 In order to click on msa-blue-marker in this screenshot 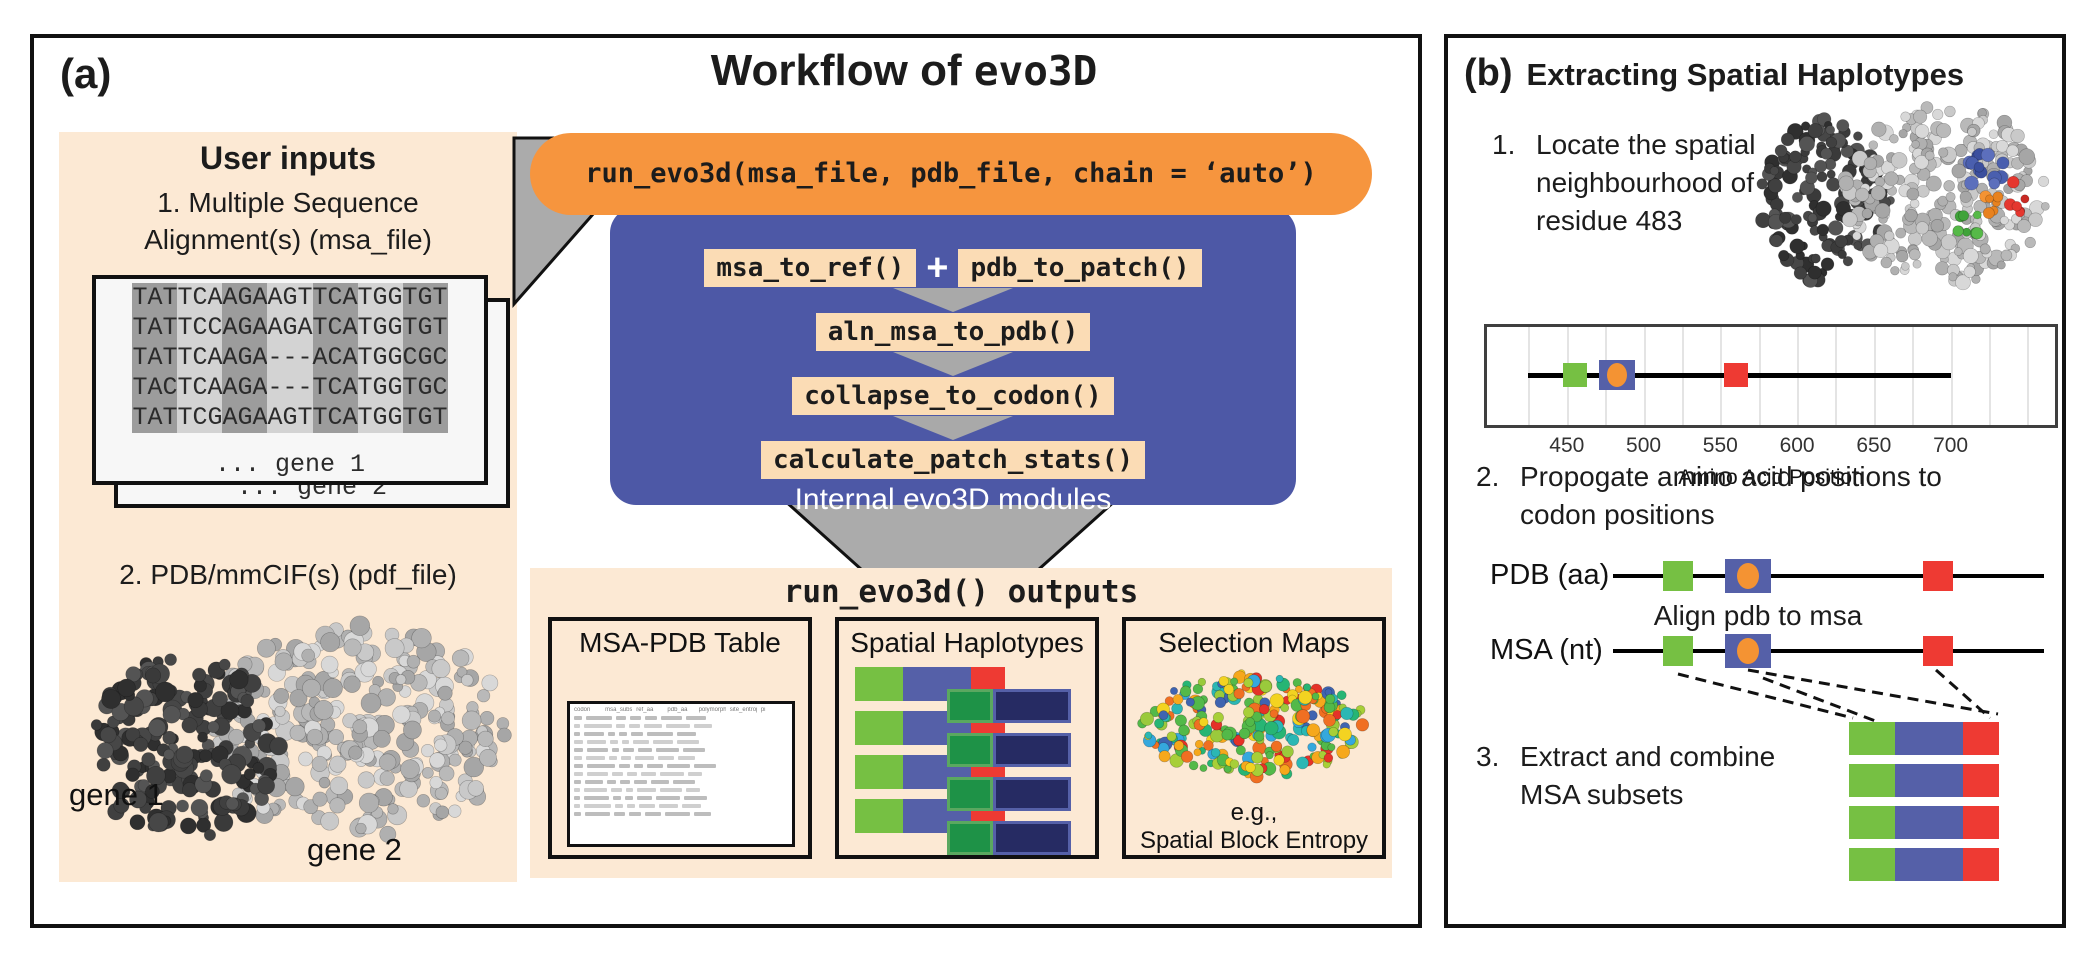, I will do `click(1748, 651)`.